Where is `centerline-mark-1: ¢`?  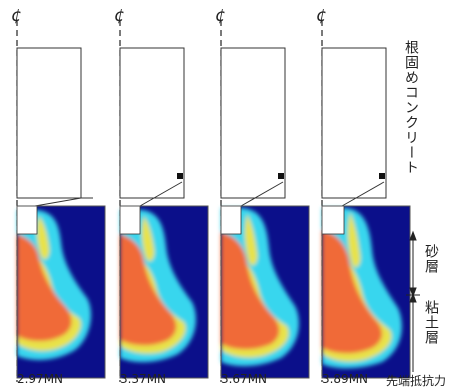
centerline-mark-1: ¢ is located at coordinates (16, 16).